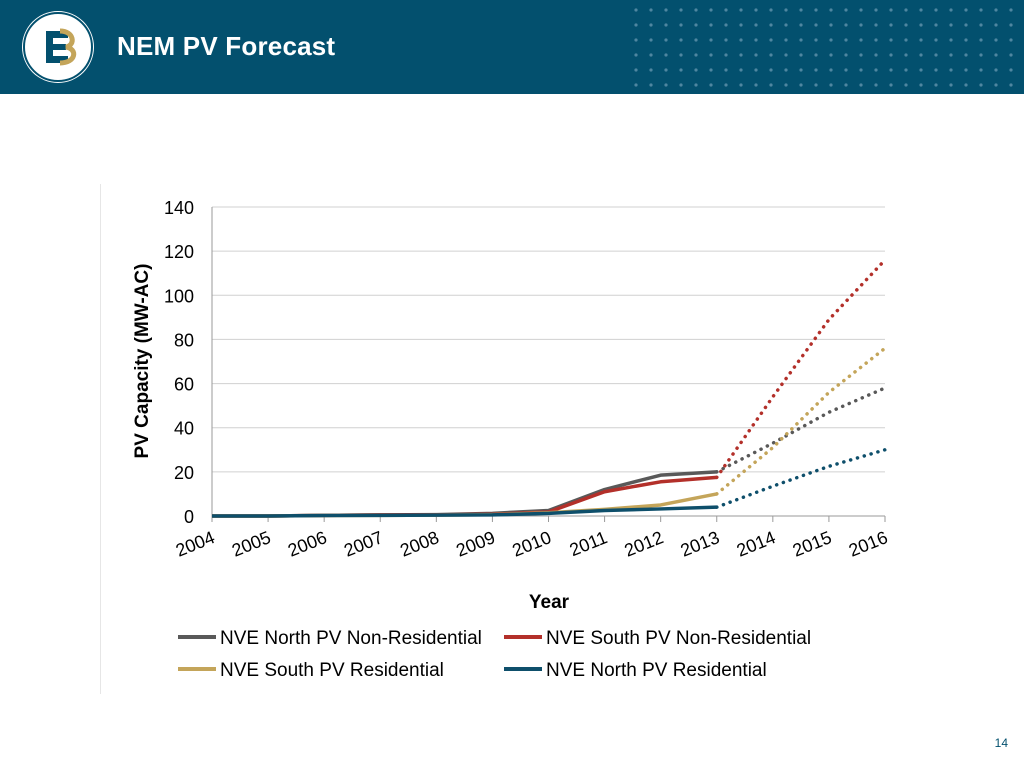  Describe the element at coordinates (700, 544) in the screenshot. I see `x-tick-label: 2013` at that location.